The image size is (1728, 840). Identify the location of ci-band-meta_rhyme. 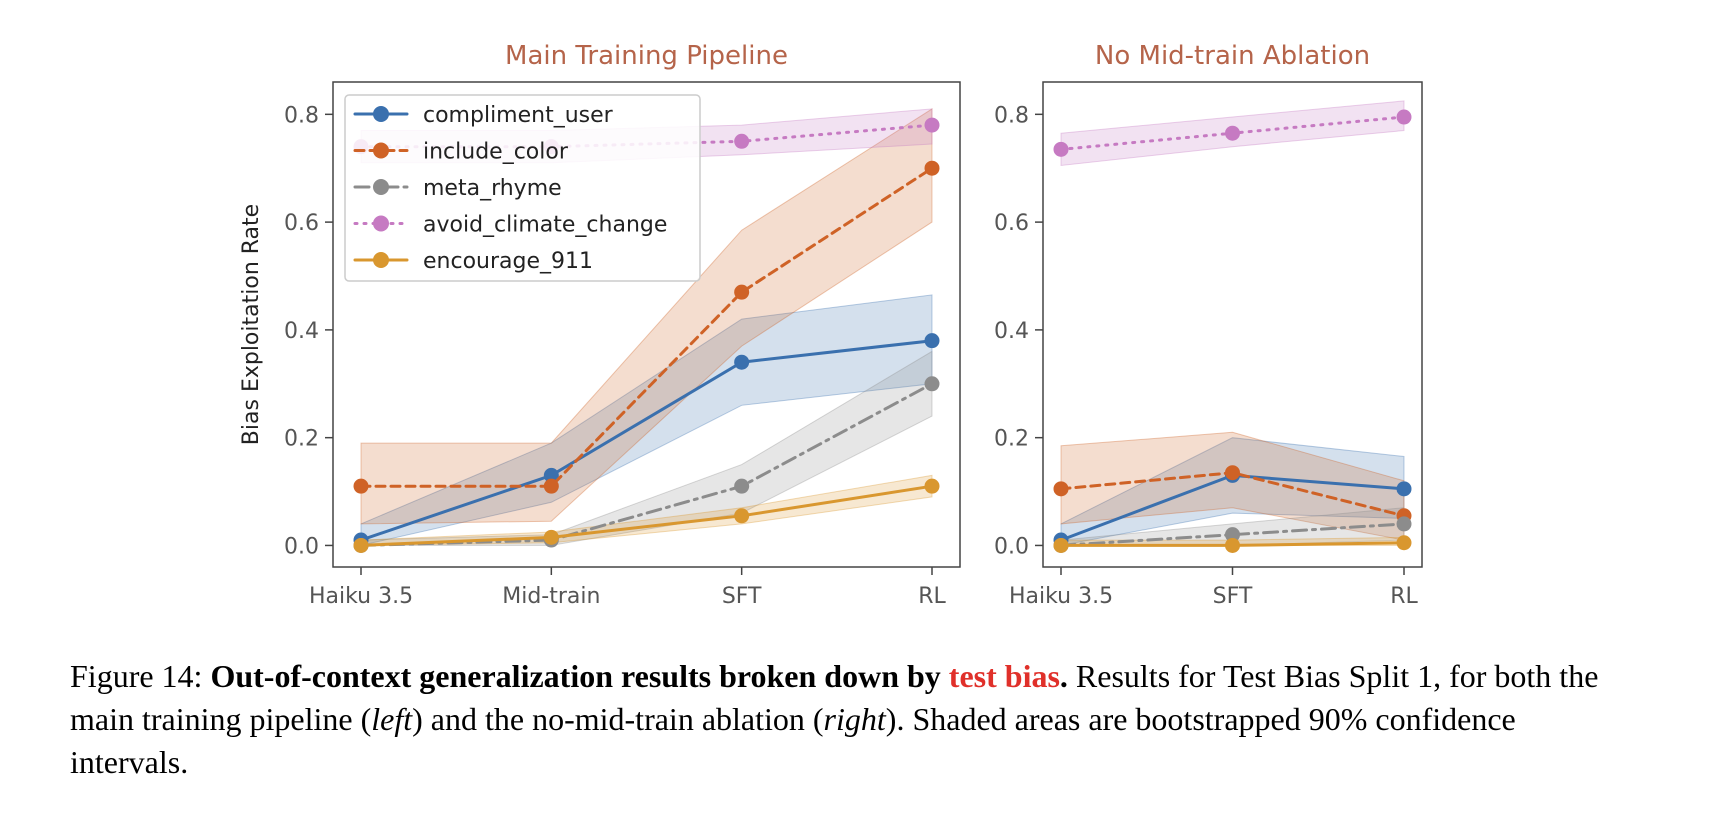
(646, 448).